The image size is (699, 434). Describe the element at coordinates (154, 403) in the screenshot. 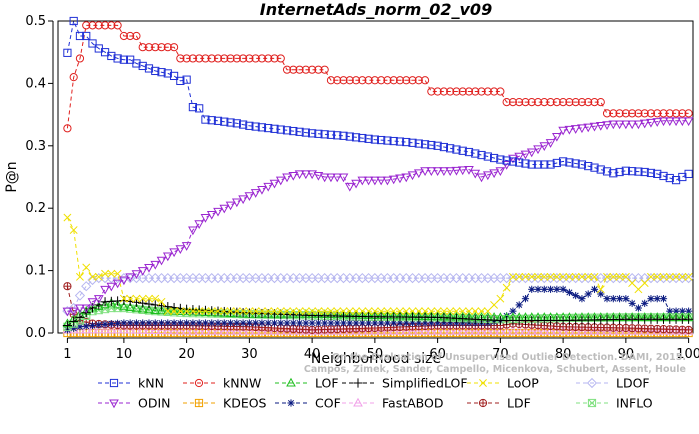

I see `legend-label-odin: ODIN` at that location.